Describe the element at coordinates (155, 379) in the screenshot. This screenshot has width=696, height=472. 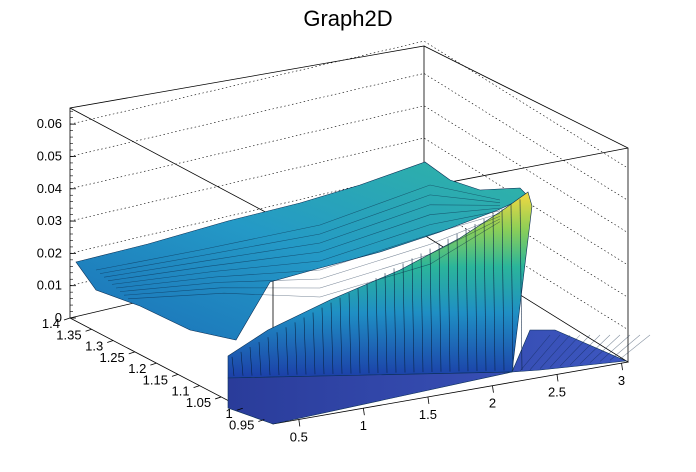
I see `y-tick-label: 1.15` at that location.